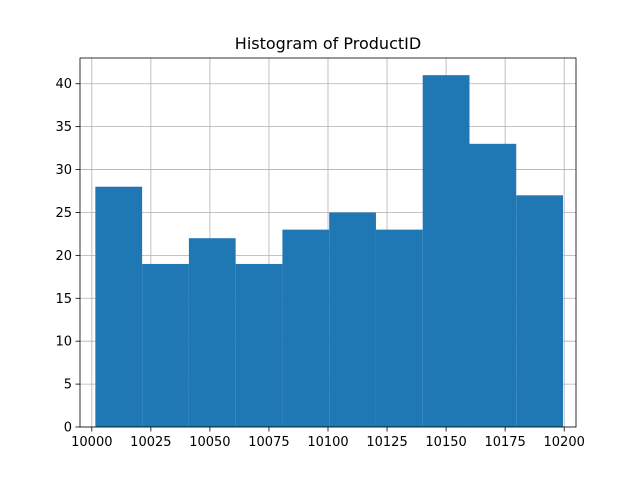 Image resolution: width=640 pixels, height=480 pixels. What do you see at coordinates (209, 442) in the screenshot?
I see `x-tick-label: 10050` at bounding box center [209, 442].